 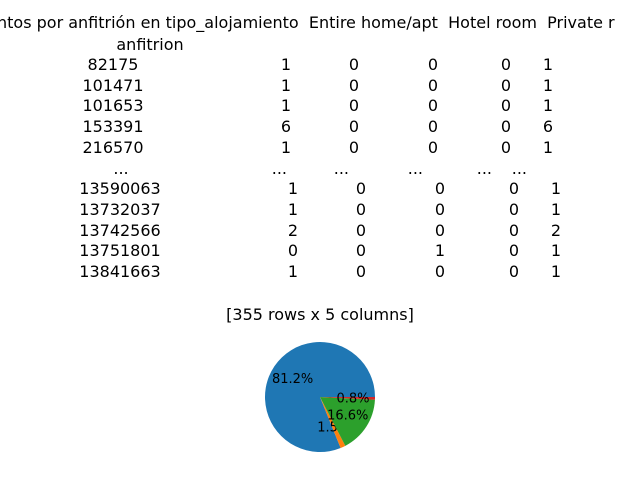 I want to click on pie-slice-label: 0.8%, so click(x=352, y=398).